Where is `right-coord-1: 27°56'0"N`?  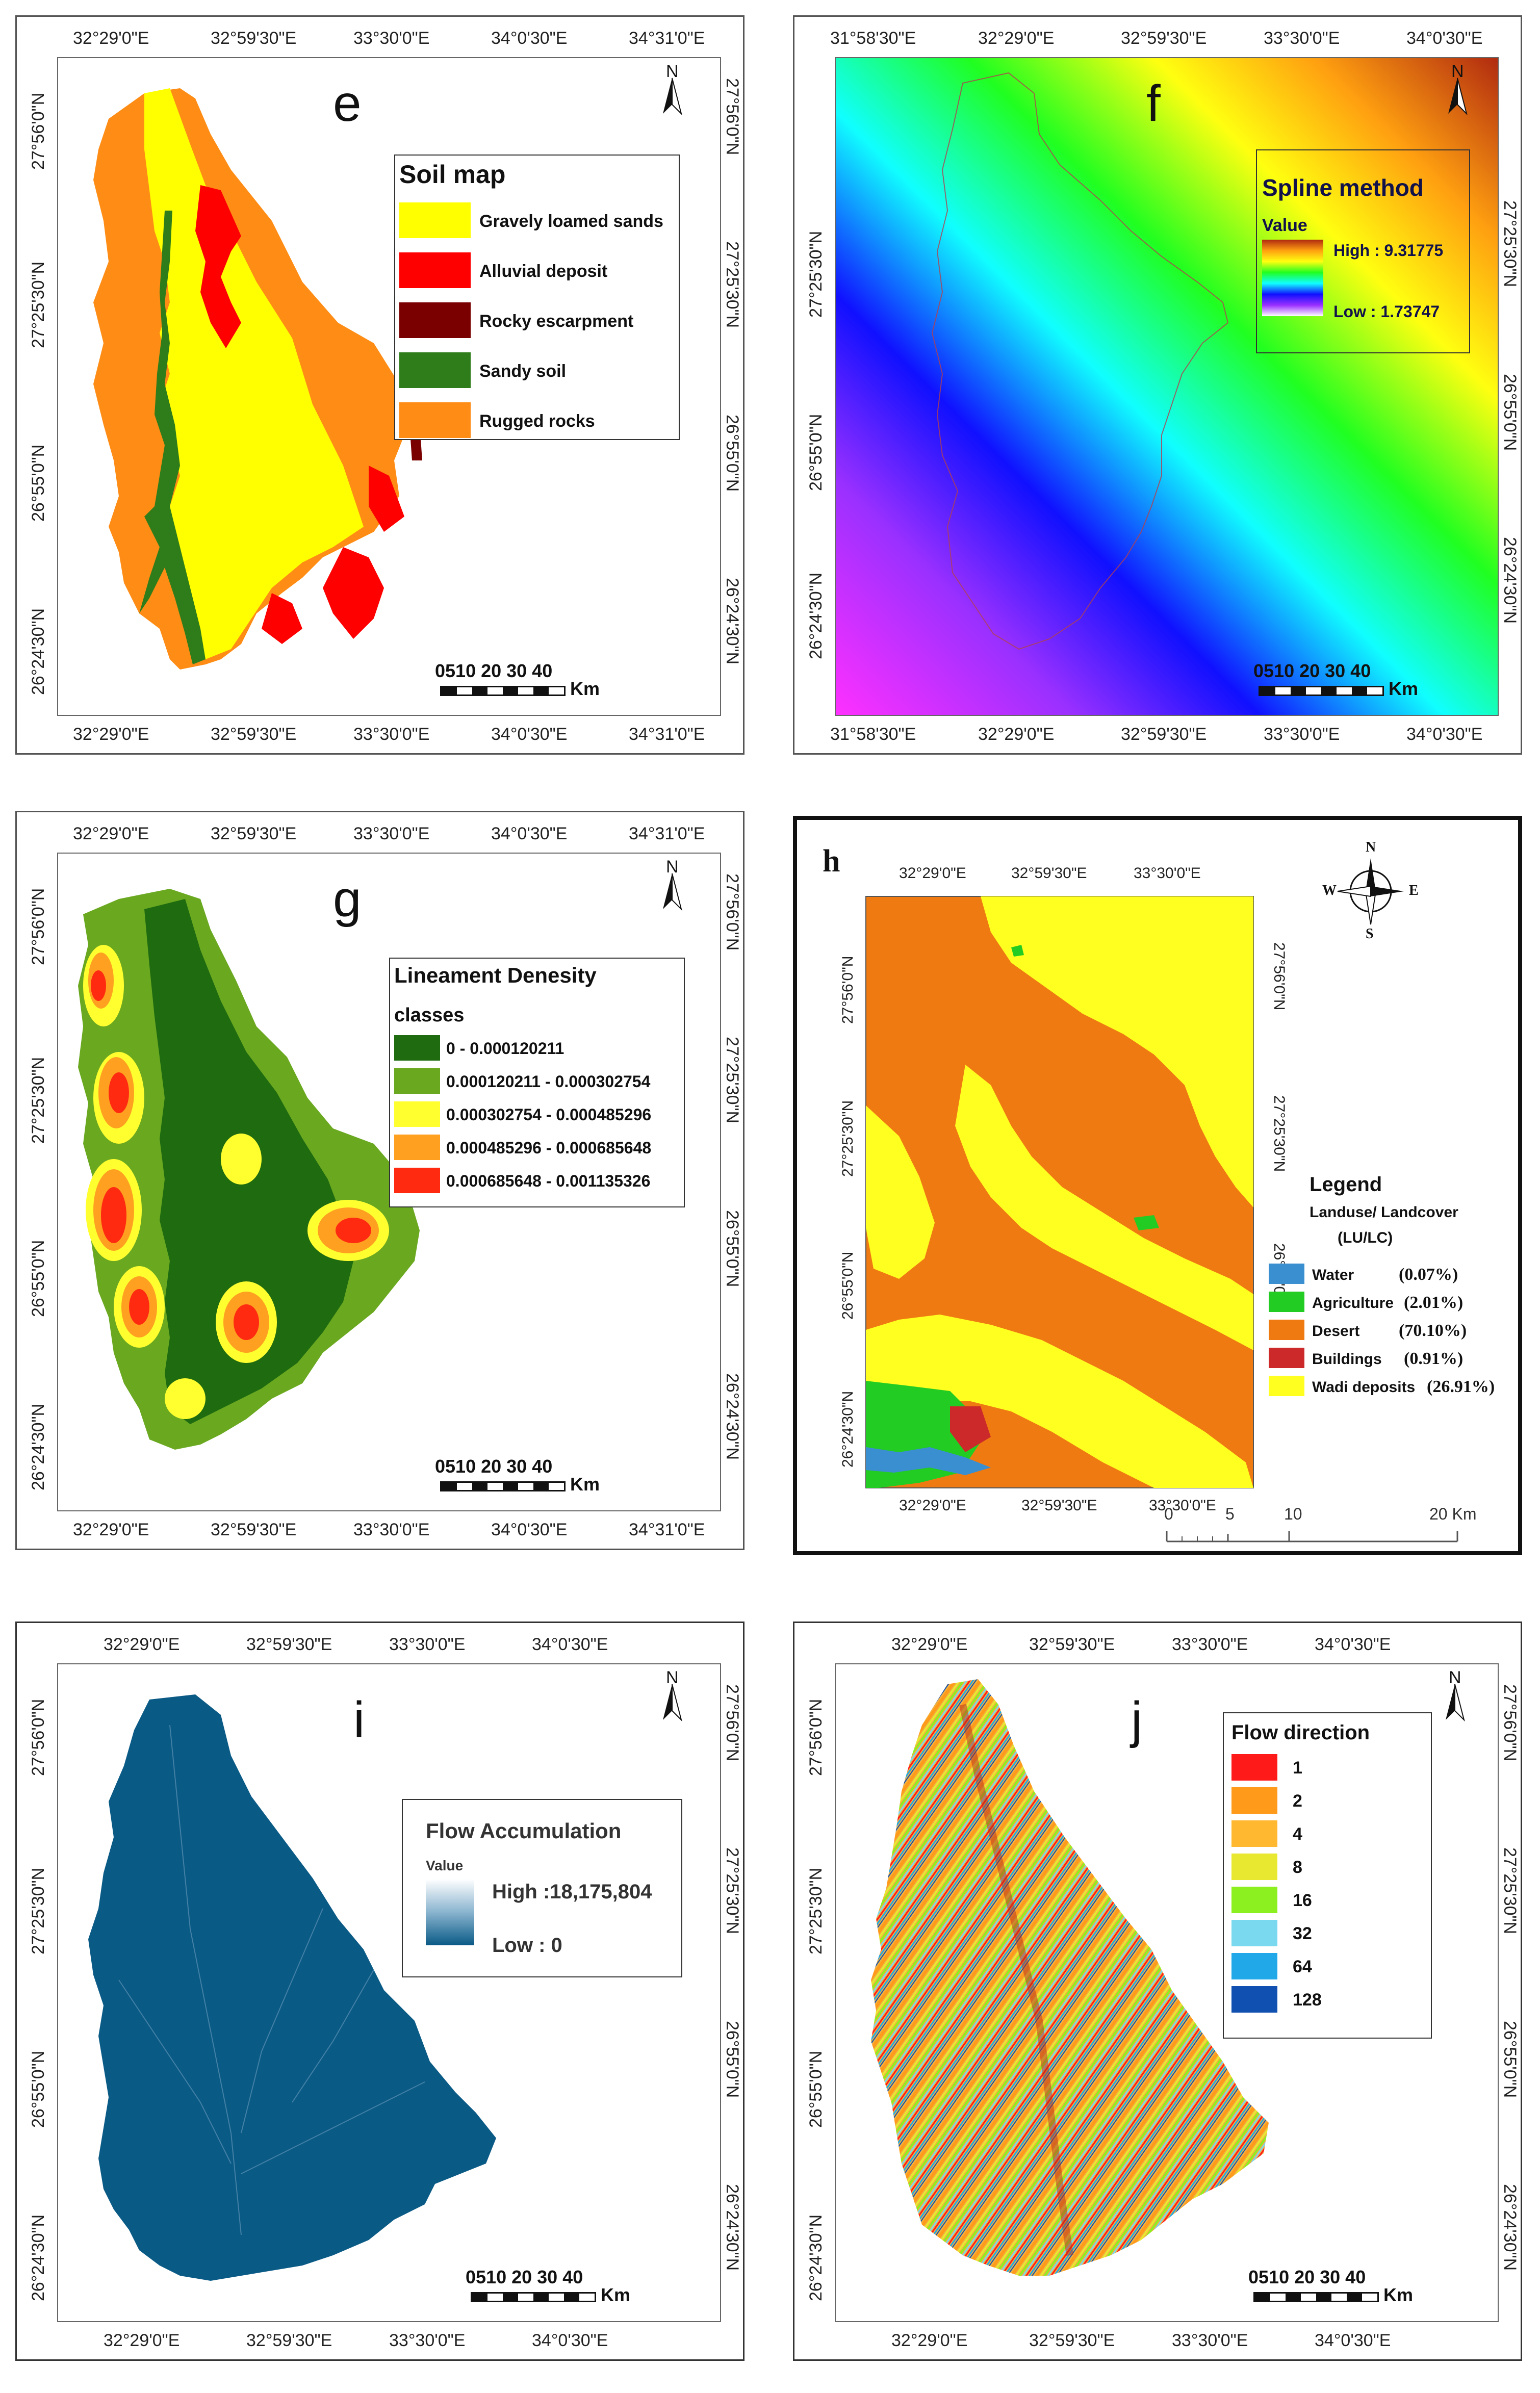
right-coord-1: 27°56'0"N is located at coordinates (1510, 1723).